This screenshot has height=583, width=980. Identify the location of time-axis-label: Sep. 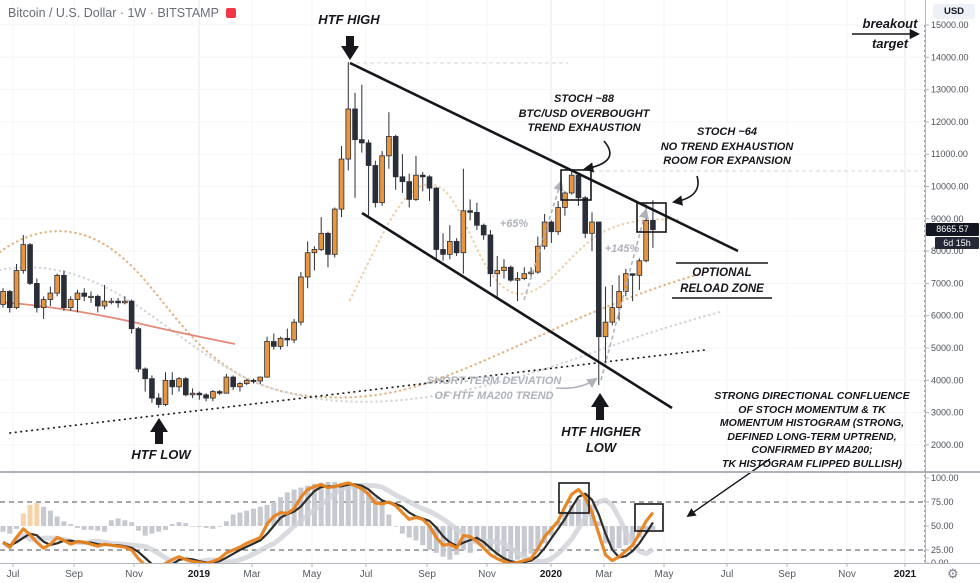
(427, 574).